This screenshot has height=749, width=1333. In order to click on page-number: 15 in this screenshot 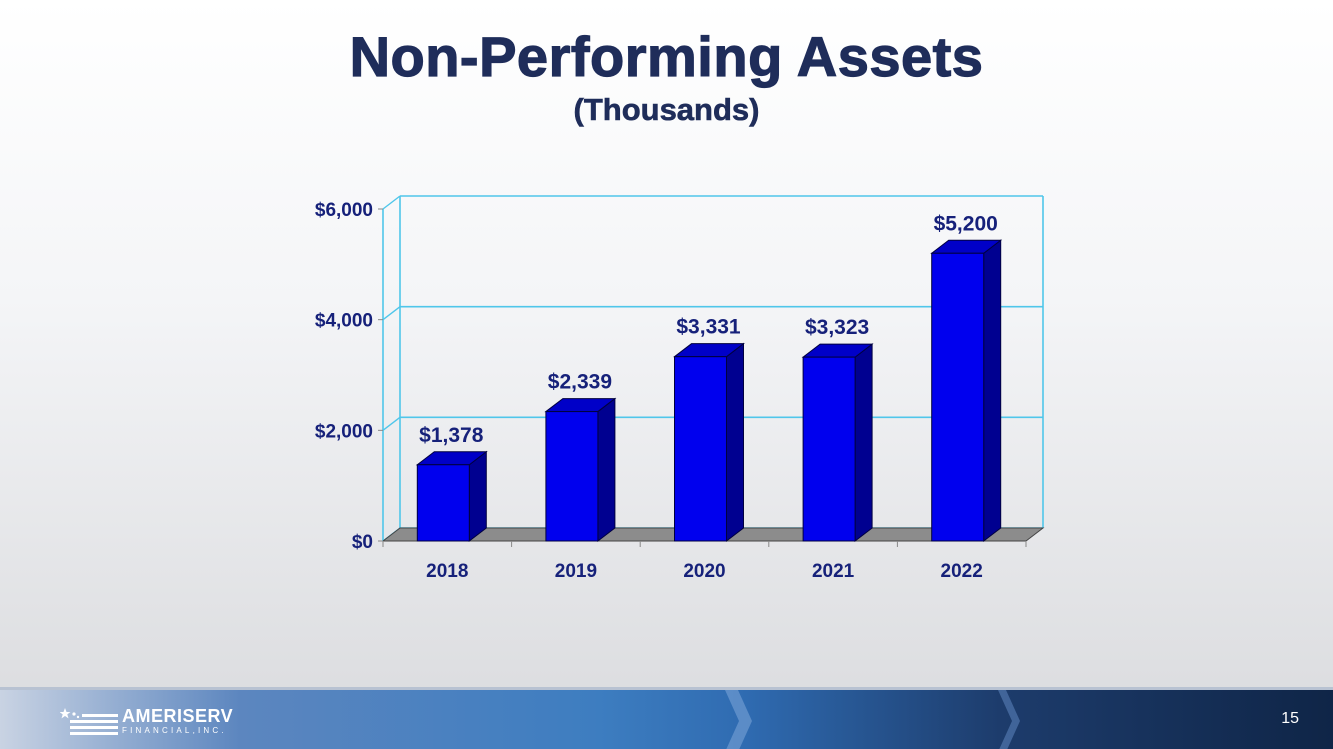, I will do `click(1290, 718)`.